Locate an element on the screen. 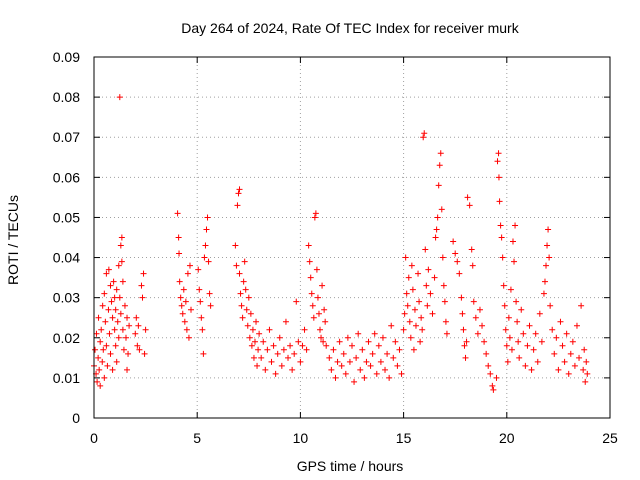 The width and height of the screenshot is (640, 480). y-axis-label: ROTI / TECUs is located at coordinates (13, 240).